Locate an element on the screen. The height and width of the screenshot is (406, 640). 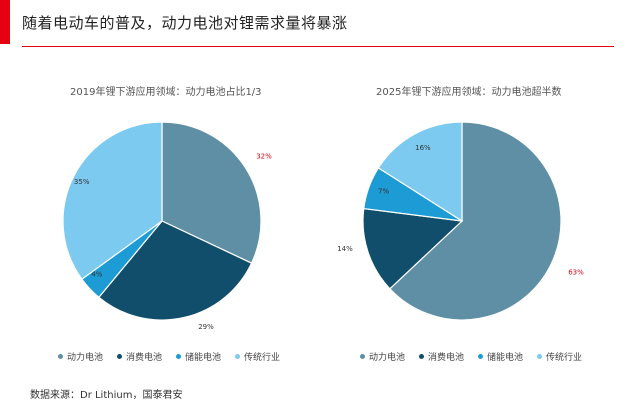
slice-data-label: 4% is located at coordinates (96, 275).